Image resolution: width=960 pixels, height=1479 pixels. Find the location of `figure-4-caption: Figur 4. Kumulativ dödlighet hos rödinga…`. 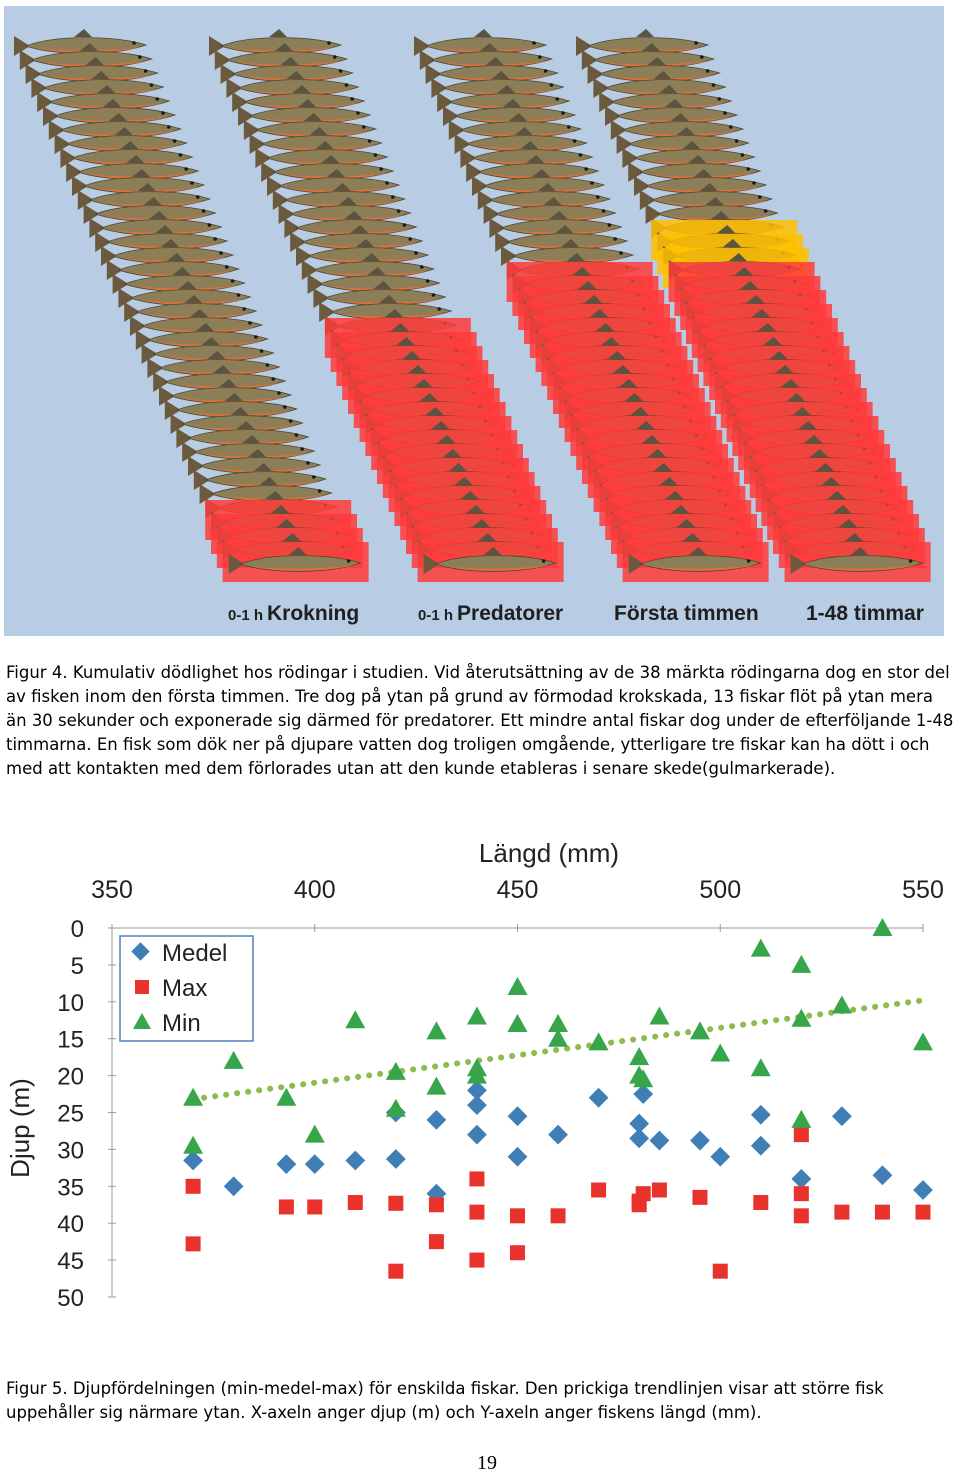

figure-4-caption: Figur 4. Kumulativ dödlighet hos rödinga… is located at coordinates (480, 720).